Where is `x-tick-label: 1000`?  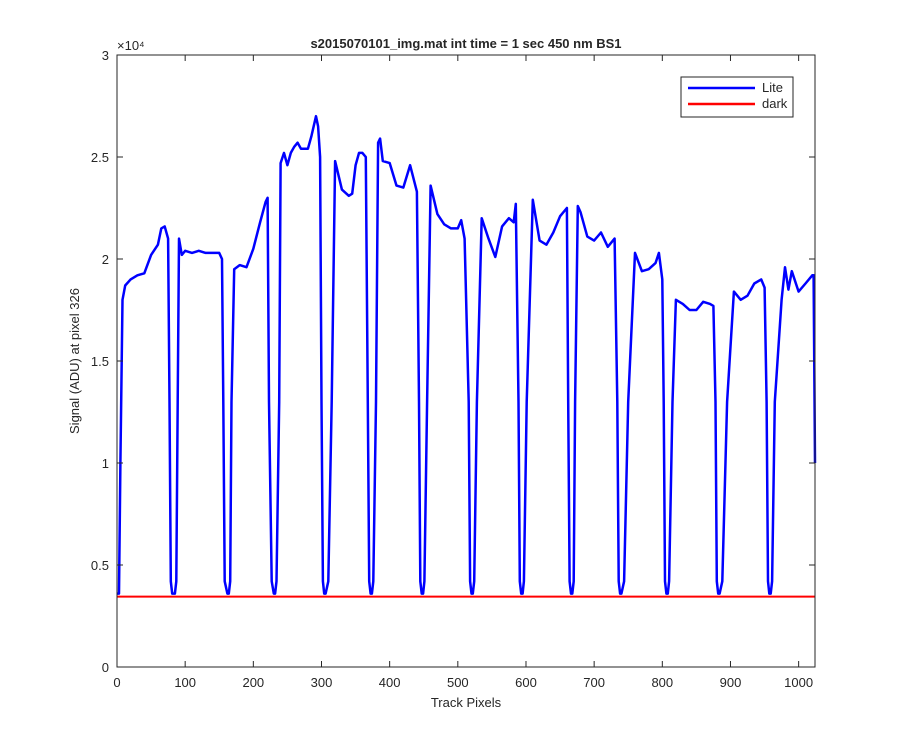
x-tick-label: 1000 is located at coordinates (798, 682).